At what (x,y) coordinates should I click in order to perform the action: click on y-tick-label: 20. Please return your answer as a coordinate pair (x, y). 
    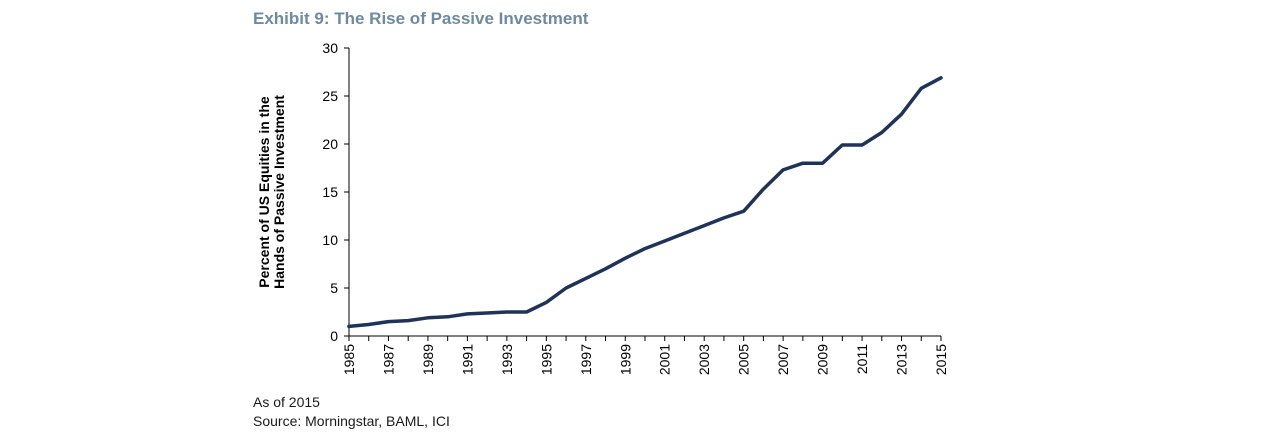
    Looking at the image, I should click on (330, 144).